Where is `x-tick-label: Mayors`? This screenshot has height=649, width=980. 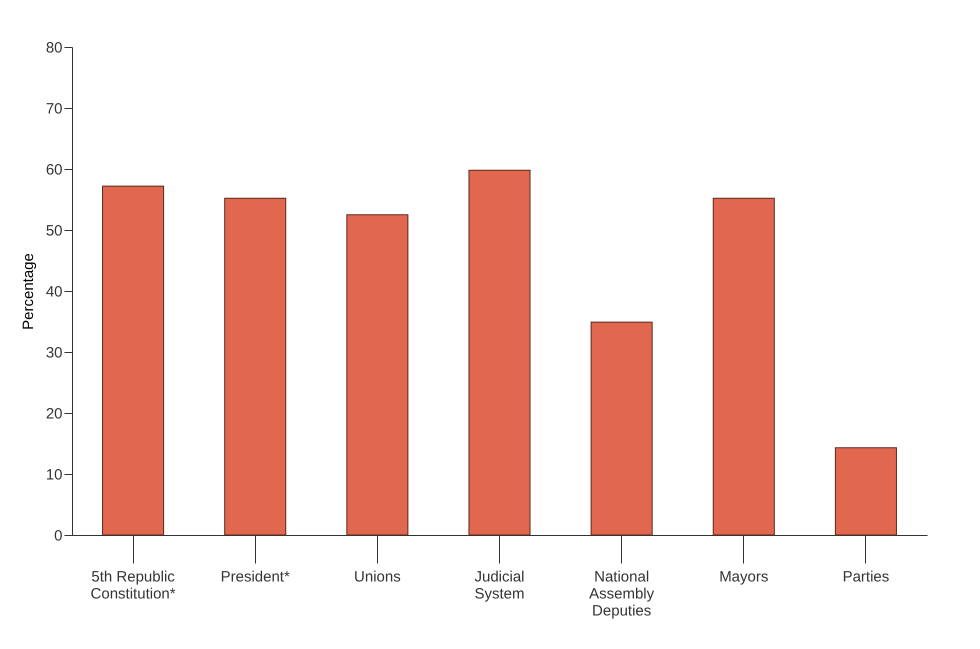
x-tick-label: Mayors is located at coordinates (743, 577).